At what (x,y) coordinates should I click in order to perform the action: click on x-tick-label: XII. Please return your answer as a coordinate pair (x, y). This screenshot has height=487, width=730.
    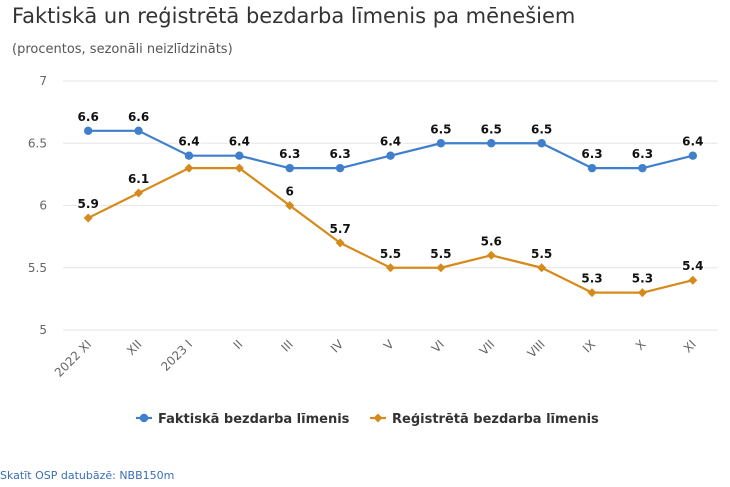
    Looking at the image, I should click on (134, 347).